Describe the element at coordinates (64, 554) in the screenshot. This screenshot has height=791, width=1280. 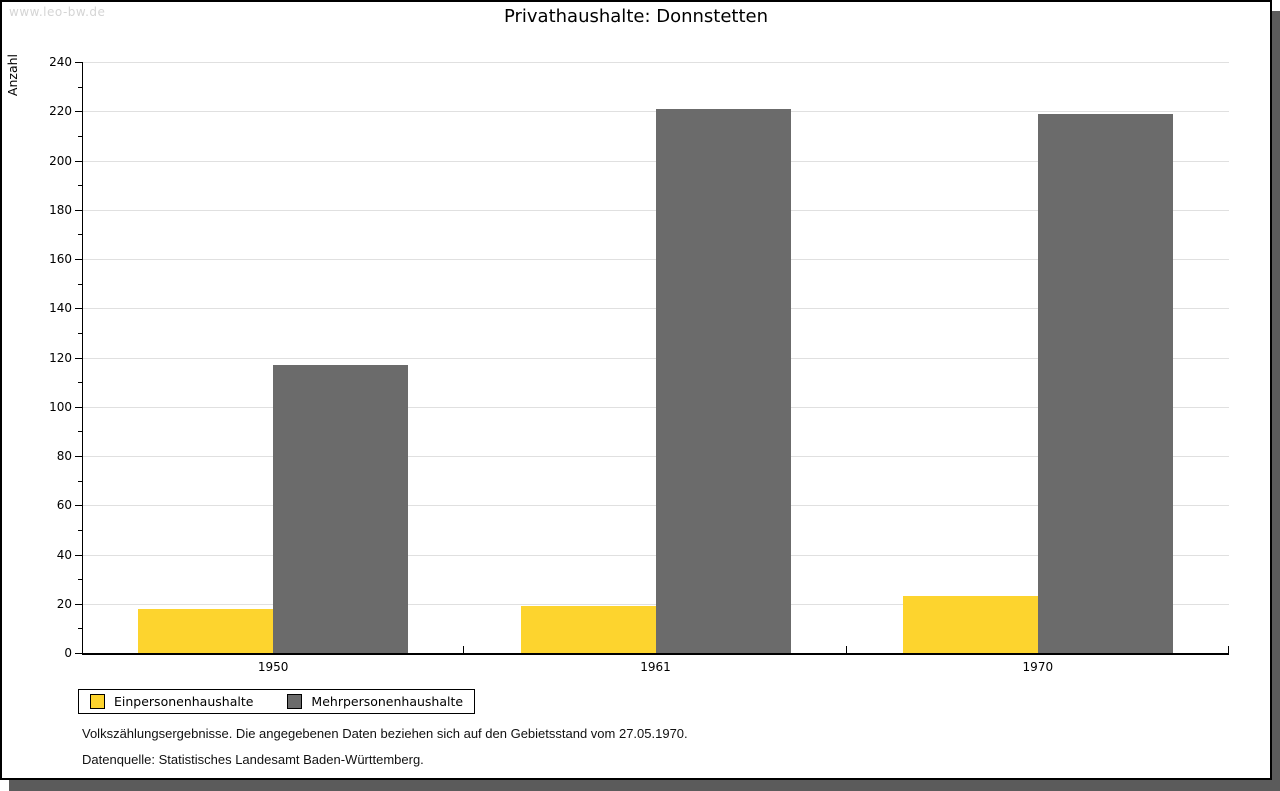
I see `y-tick-label: 40` at that location.